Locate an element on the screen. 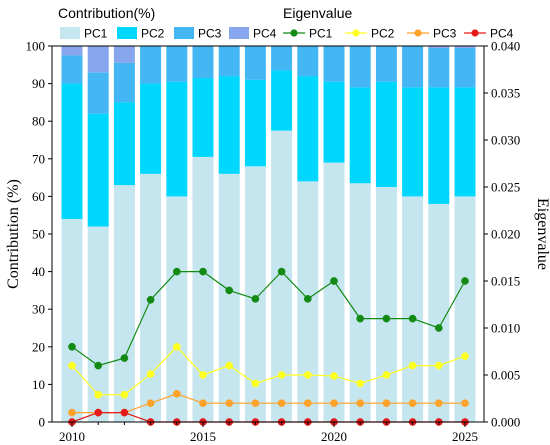 The width and height of the screenshot is (550, 445). point-pc3-2010 is located at coordinates (72, 412).